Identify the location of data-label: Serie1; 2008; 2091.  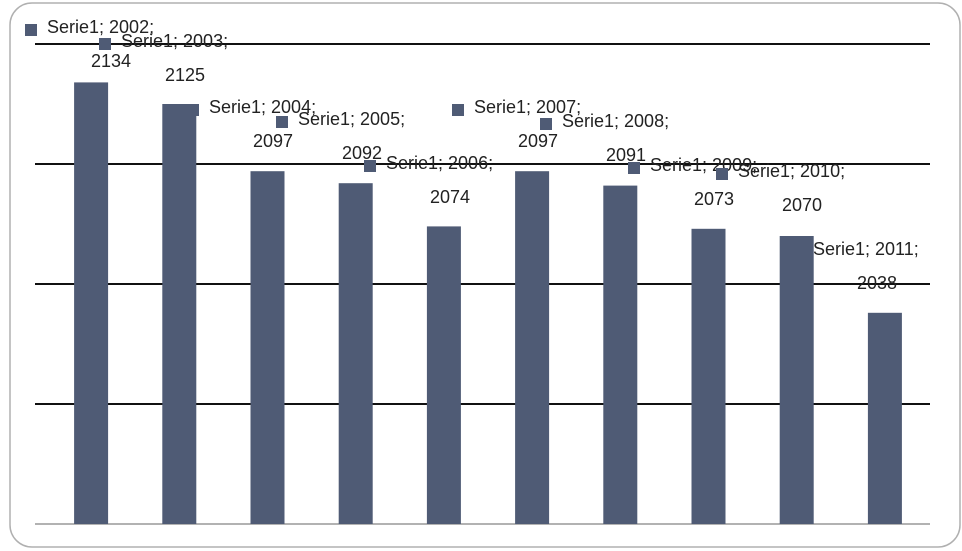
(615, 138).